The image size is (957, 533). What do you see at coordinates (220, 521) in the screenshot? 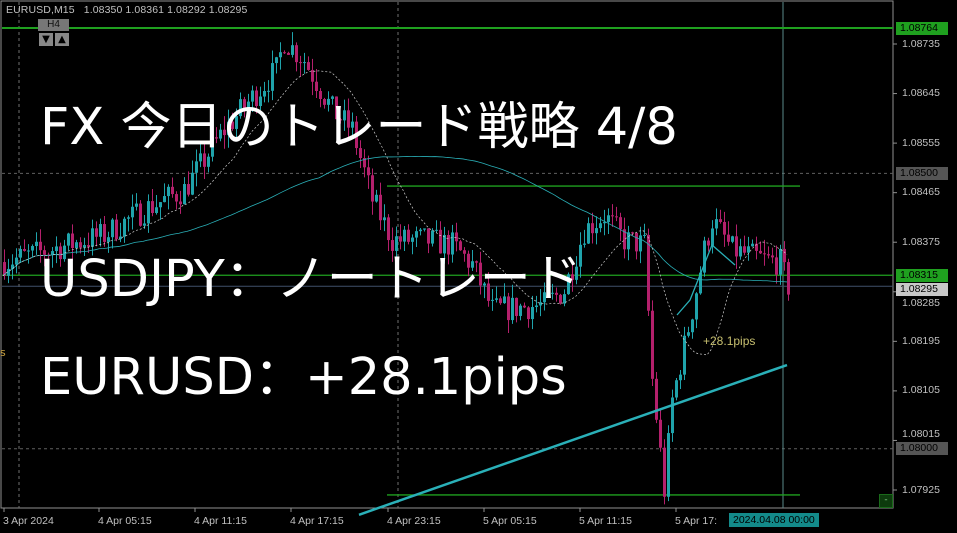
I see `x-tick-label: 4 Apr 11:15` at bounding box center [220, 521].